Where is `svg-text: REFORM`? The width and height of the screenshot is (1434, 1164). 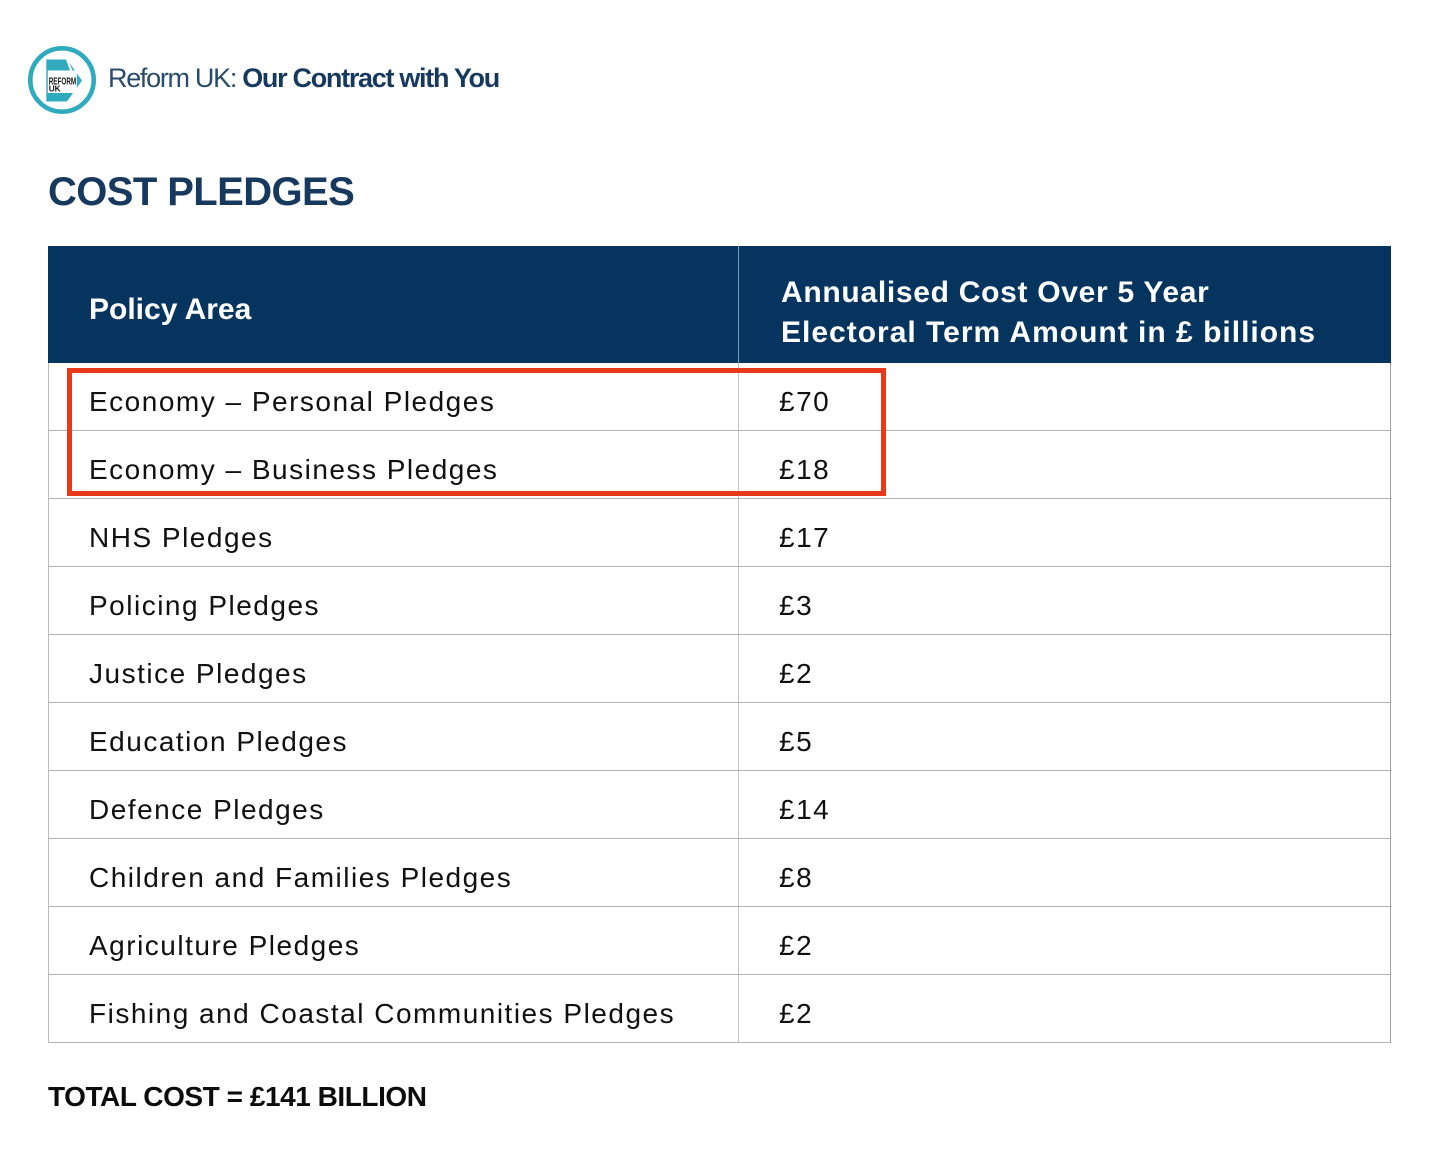 svg-text: REFORM is located at coordinates (63, 81).